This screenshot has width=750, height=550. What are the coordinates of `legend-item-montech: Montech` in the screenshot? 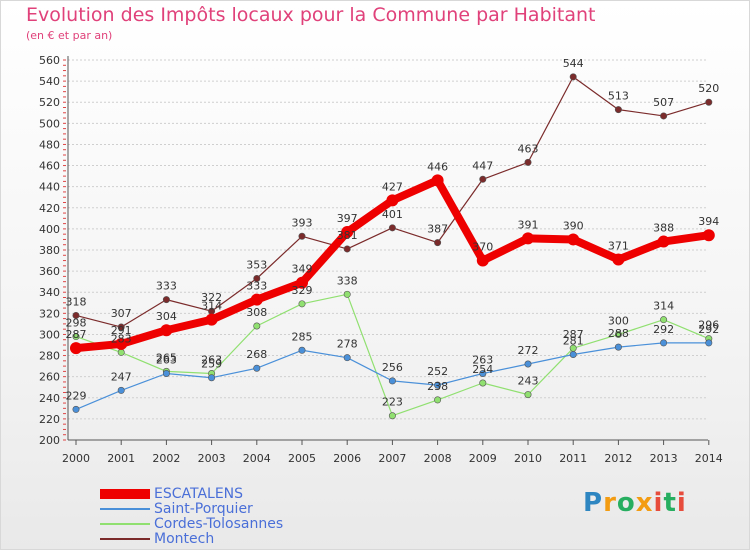 It's located at (230, 539).